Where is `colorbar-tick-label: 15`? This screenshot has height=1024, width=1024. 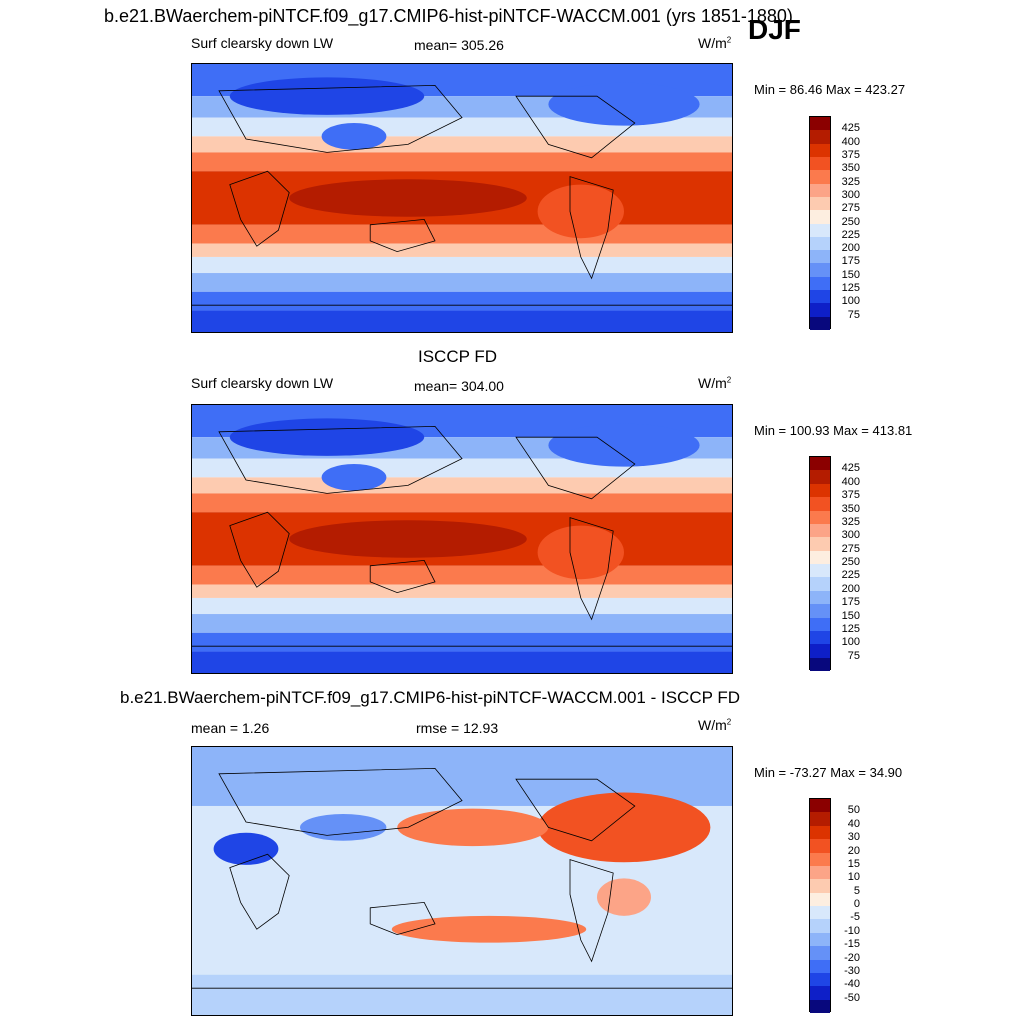
colorbar-tick-label: 15 is located at coordinates (853, 863).